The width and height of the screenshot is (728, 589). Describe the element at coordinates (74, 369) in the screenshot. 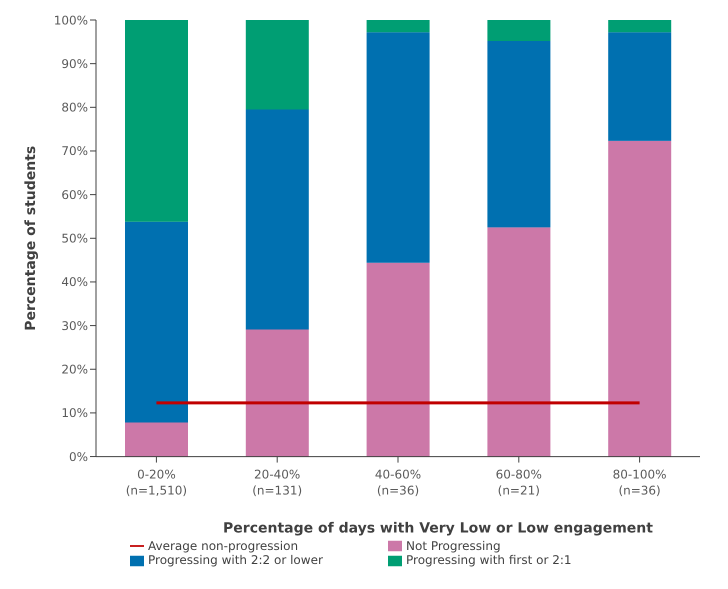

I see `y-tick-label: 20%` at that location.